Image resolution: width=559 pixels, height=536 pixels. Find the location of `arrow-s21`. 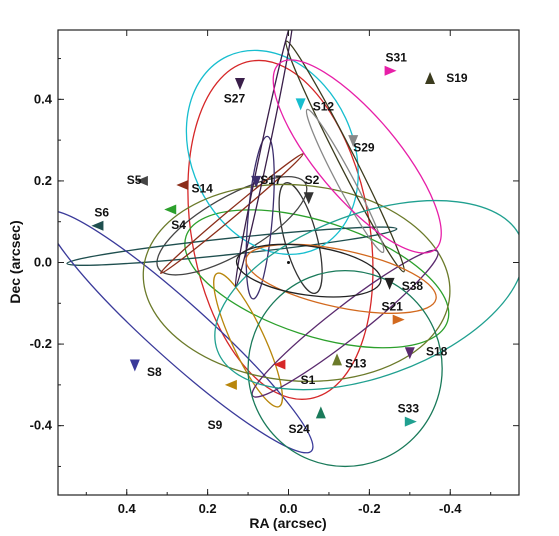

arrow-s21 is located at coordinates (398, 319).